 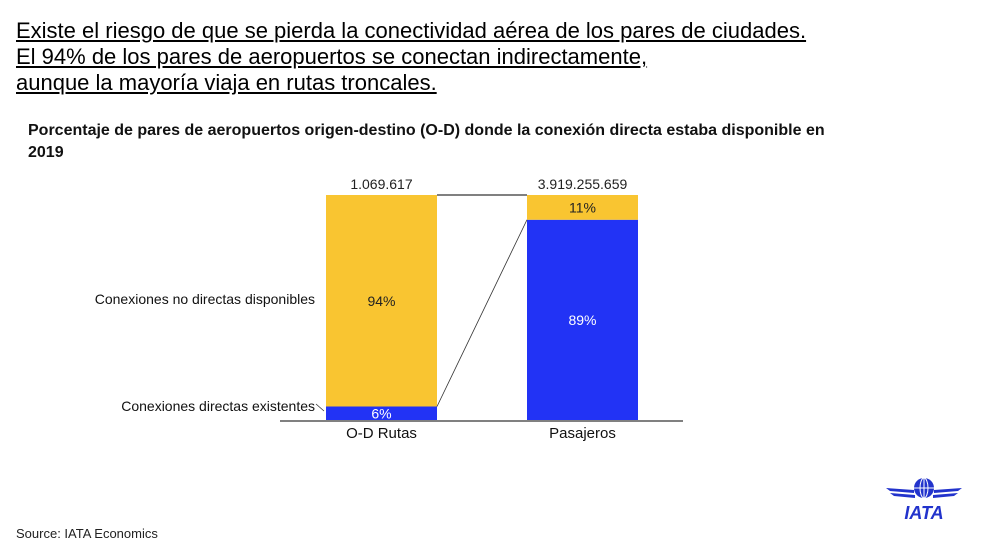 What do you see at coordinates (482, 313) in the screenshot?
I see `connector-diagonal` at bounding box center [482, 313].